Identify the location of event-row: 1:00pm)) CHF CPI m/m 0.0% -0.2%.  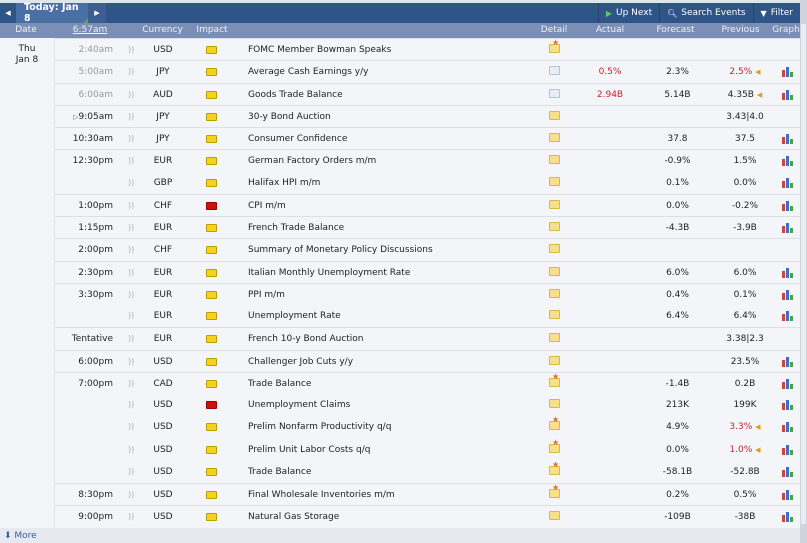
(427, 204).